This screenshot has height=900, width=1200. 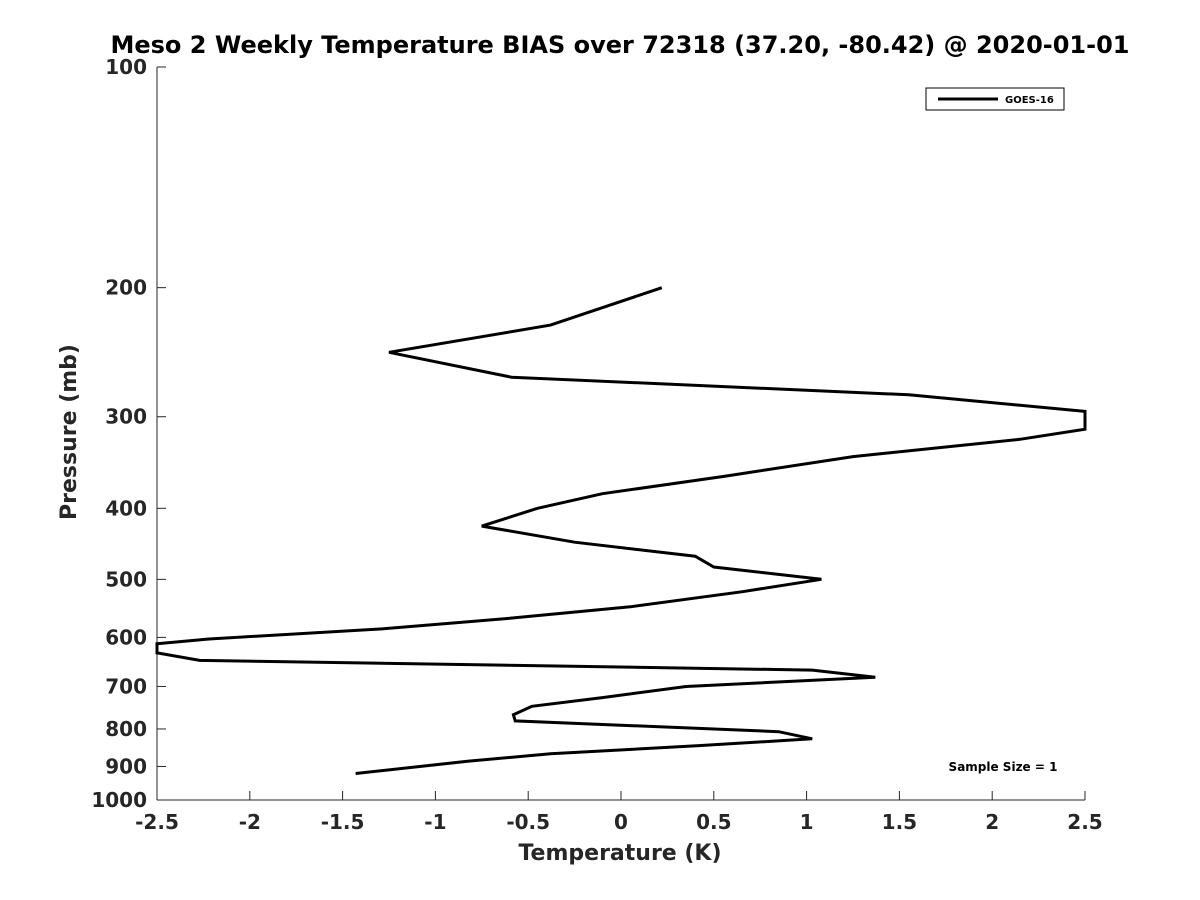 What do you see at coordinates (126, 729) in the screenshot?
I see `y-tick-label: 800` at bounding box center [126, 729].